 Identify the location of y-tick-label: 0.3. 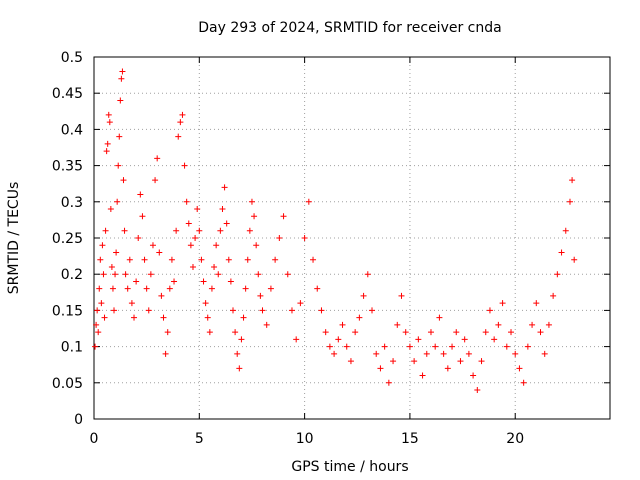
(72, 203).